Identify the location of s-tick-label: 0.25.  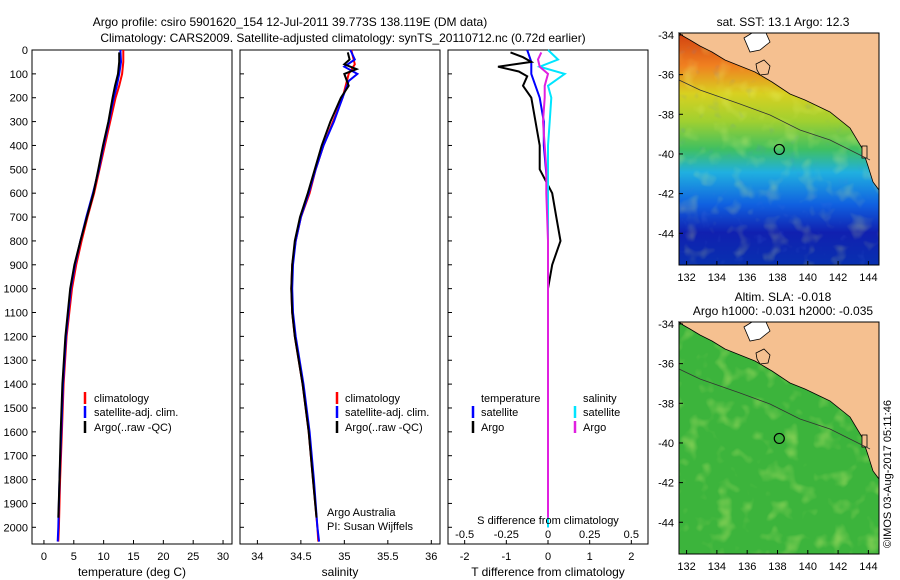
(589, 535).